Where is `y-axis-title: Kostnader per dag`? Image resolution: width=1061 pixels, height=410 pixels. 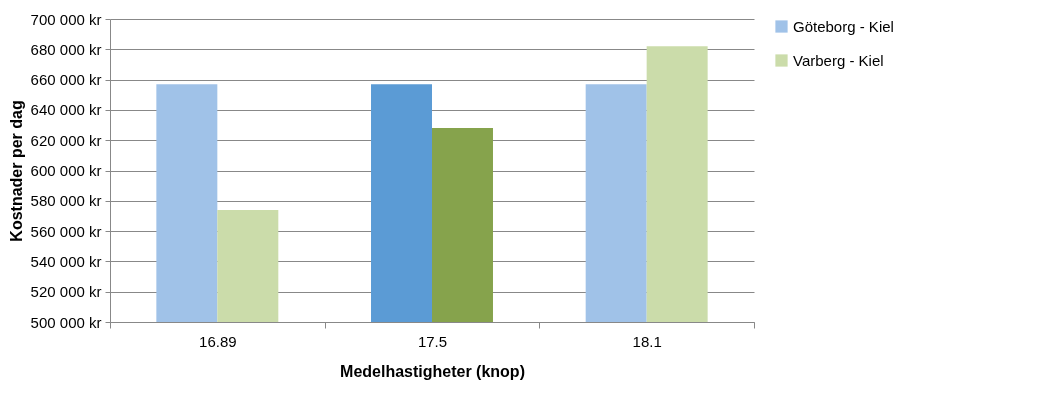 y-axis-title: Kostnader per dag is located at coordinates (16, 171).